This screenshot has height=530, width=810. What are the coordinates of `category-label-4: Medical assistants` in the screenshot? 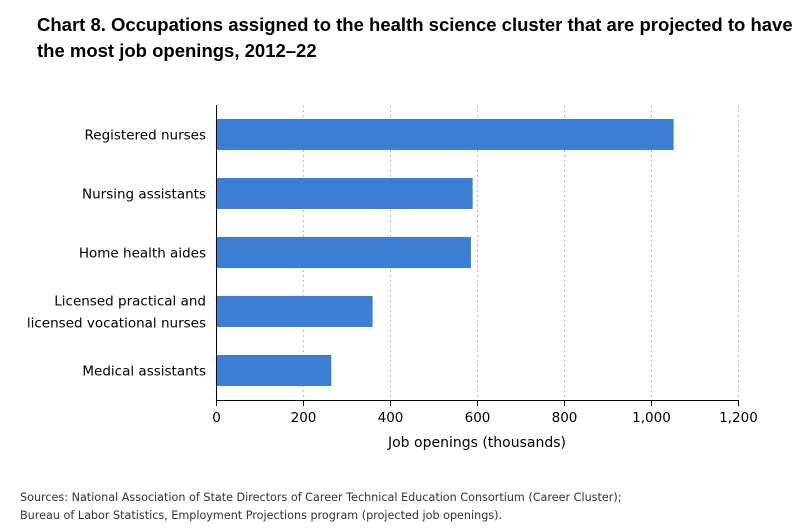 It's located at (144, 372).